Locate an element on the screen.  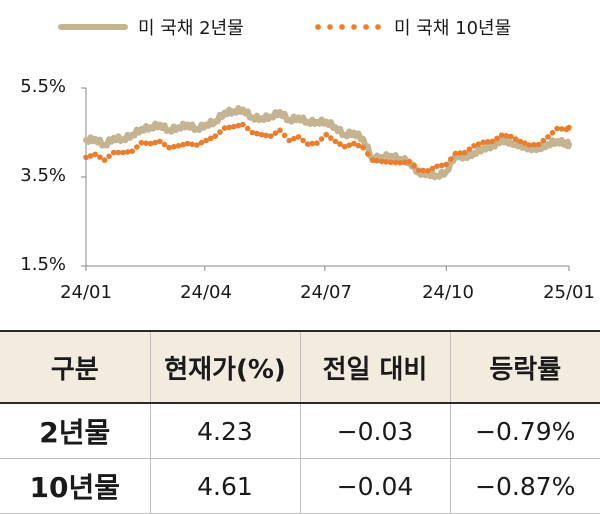
legend-swatch-2y is located at coordinates (93, 27).